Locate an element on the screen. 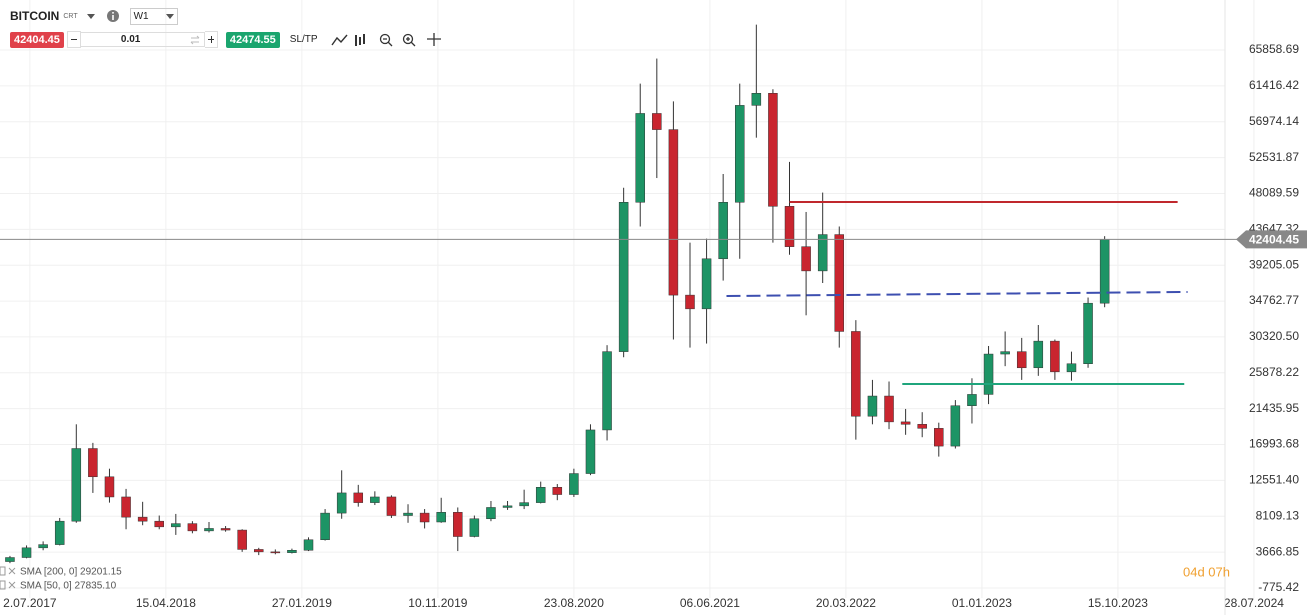 This screenshot has height=615, width=1307. plus-button is located at coordinates (211, 39).